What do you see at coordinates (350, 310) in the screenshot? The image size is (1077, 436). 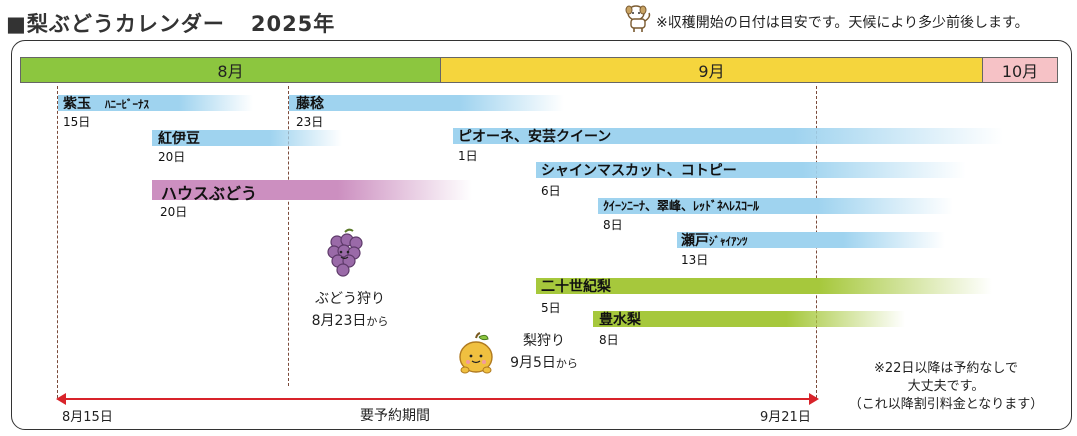 I see `grape-picking-info: ぶどう狩り 8月23日から` at bounding box center [350, 310].